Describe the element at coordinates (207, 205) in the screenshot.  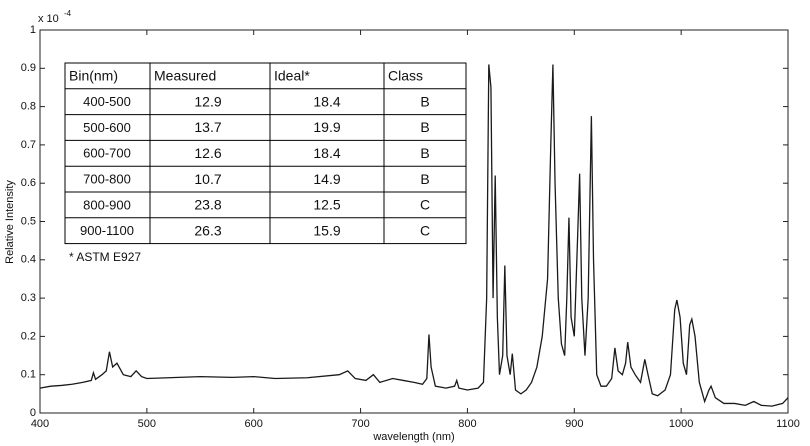
I see `table-cell: 23.8` at that location.